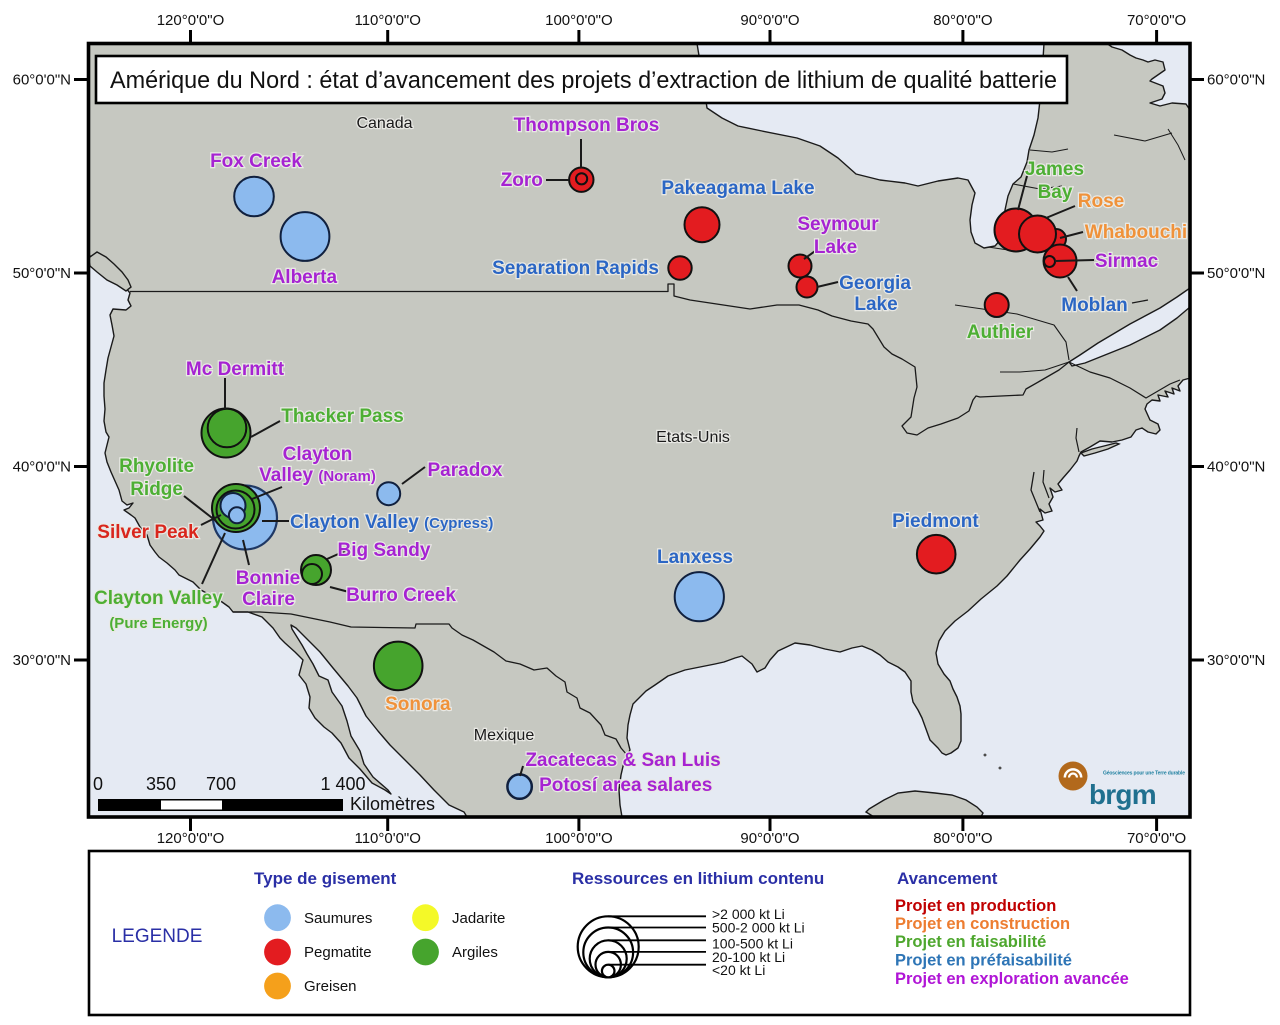 The image size is (1280, 1025). What do you see at coordinates (1055, 192) in the screenshot?
I see `svg-text: Bay` at bounding box center [1055, 192].